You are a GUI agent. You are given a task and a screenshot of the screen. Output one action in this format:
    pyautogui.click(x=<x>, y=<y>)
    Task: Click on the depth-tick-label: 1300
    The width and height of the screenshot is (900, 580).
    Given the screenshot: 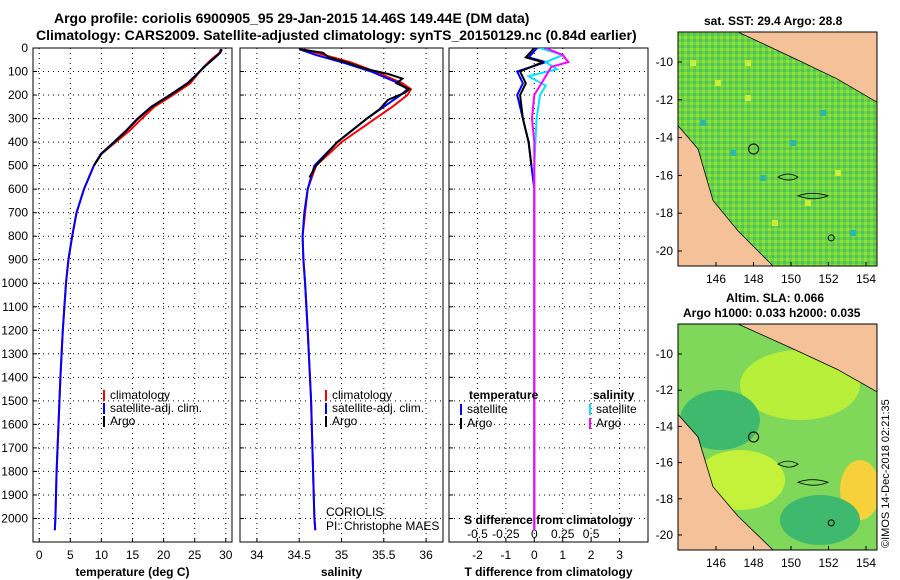 What is the action you would take?
    pyautogui.click(x=14, y=354)
    